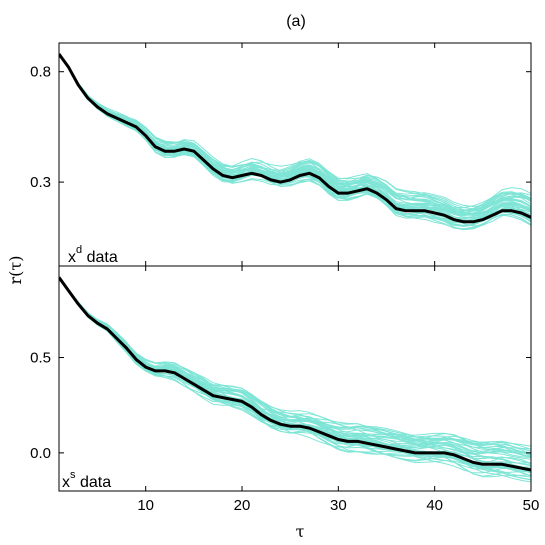 The width and height of the screenshot is (545, 545). What do you see at coordinates (100, 257) in the screenshot?
I see `annotation-top-suffix: data` at bounding box center [100, 257].